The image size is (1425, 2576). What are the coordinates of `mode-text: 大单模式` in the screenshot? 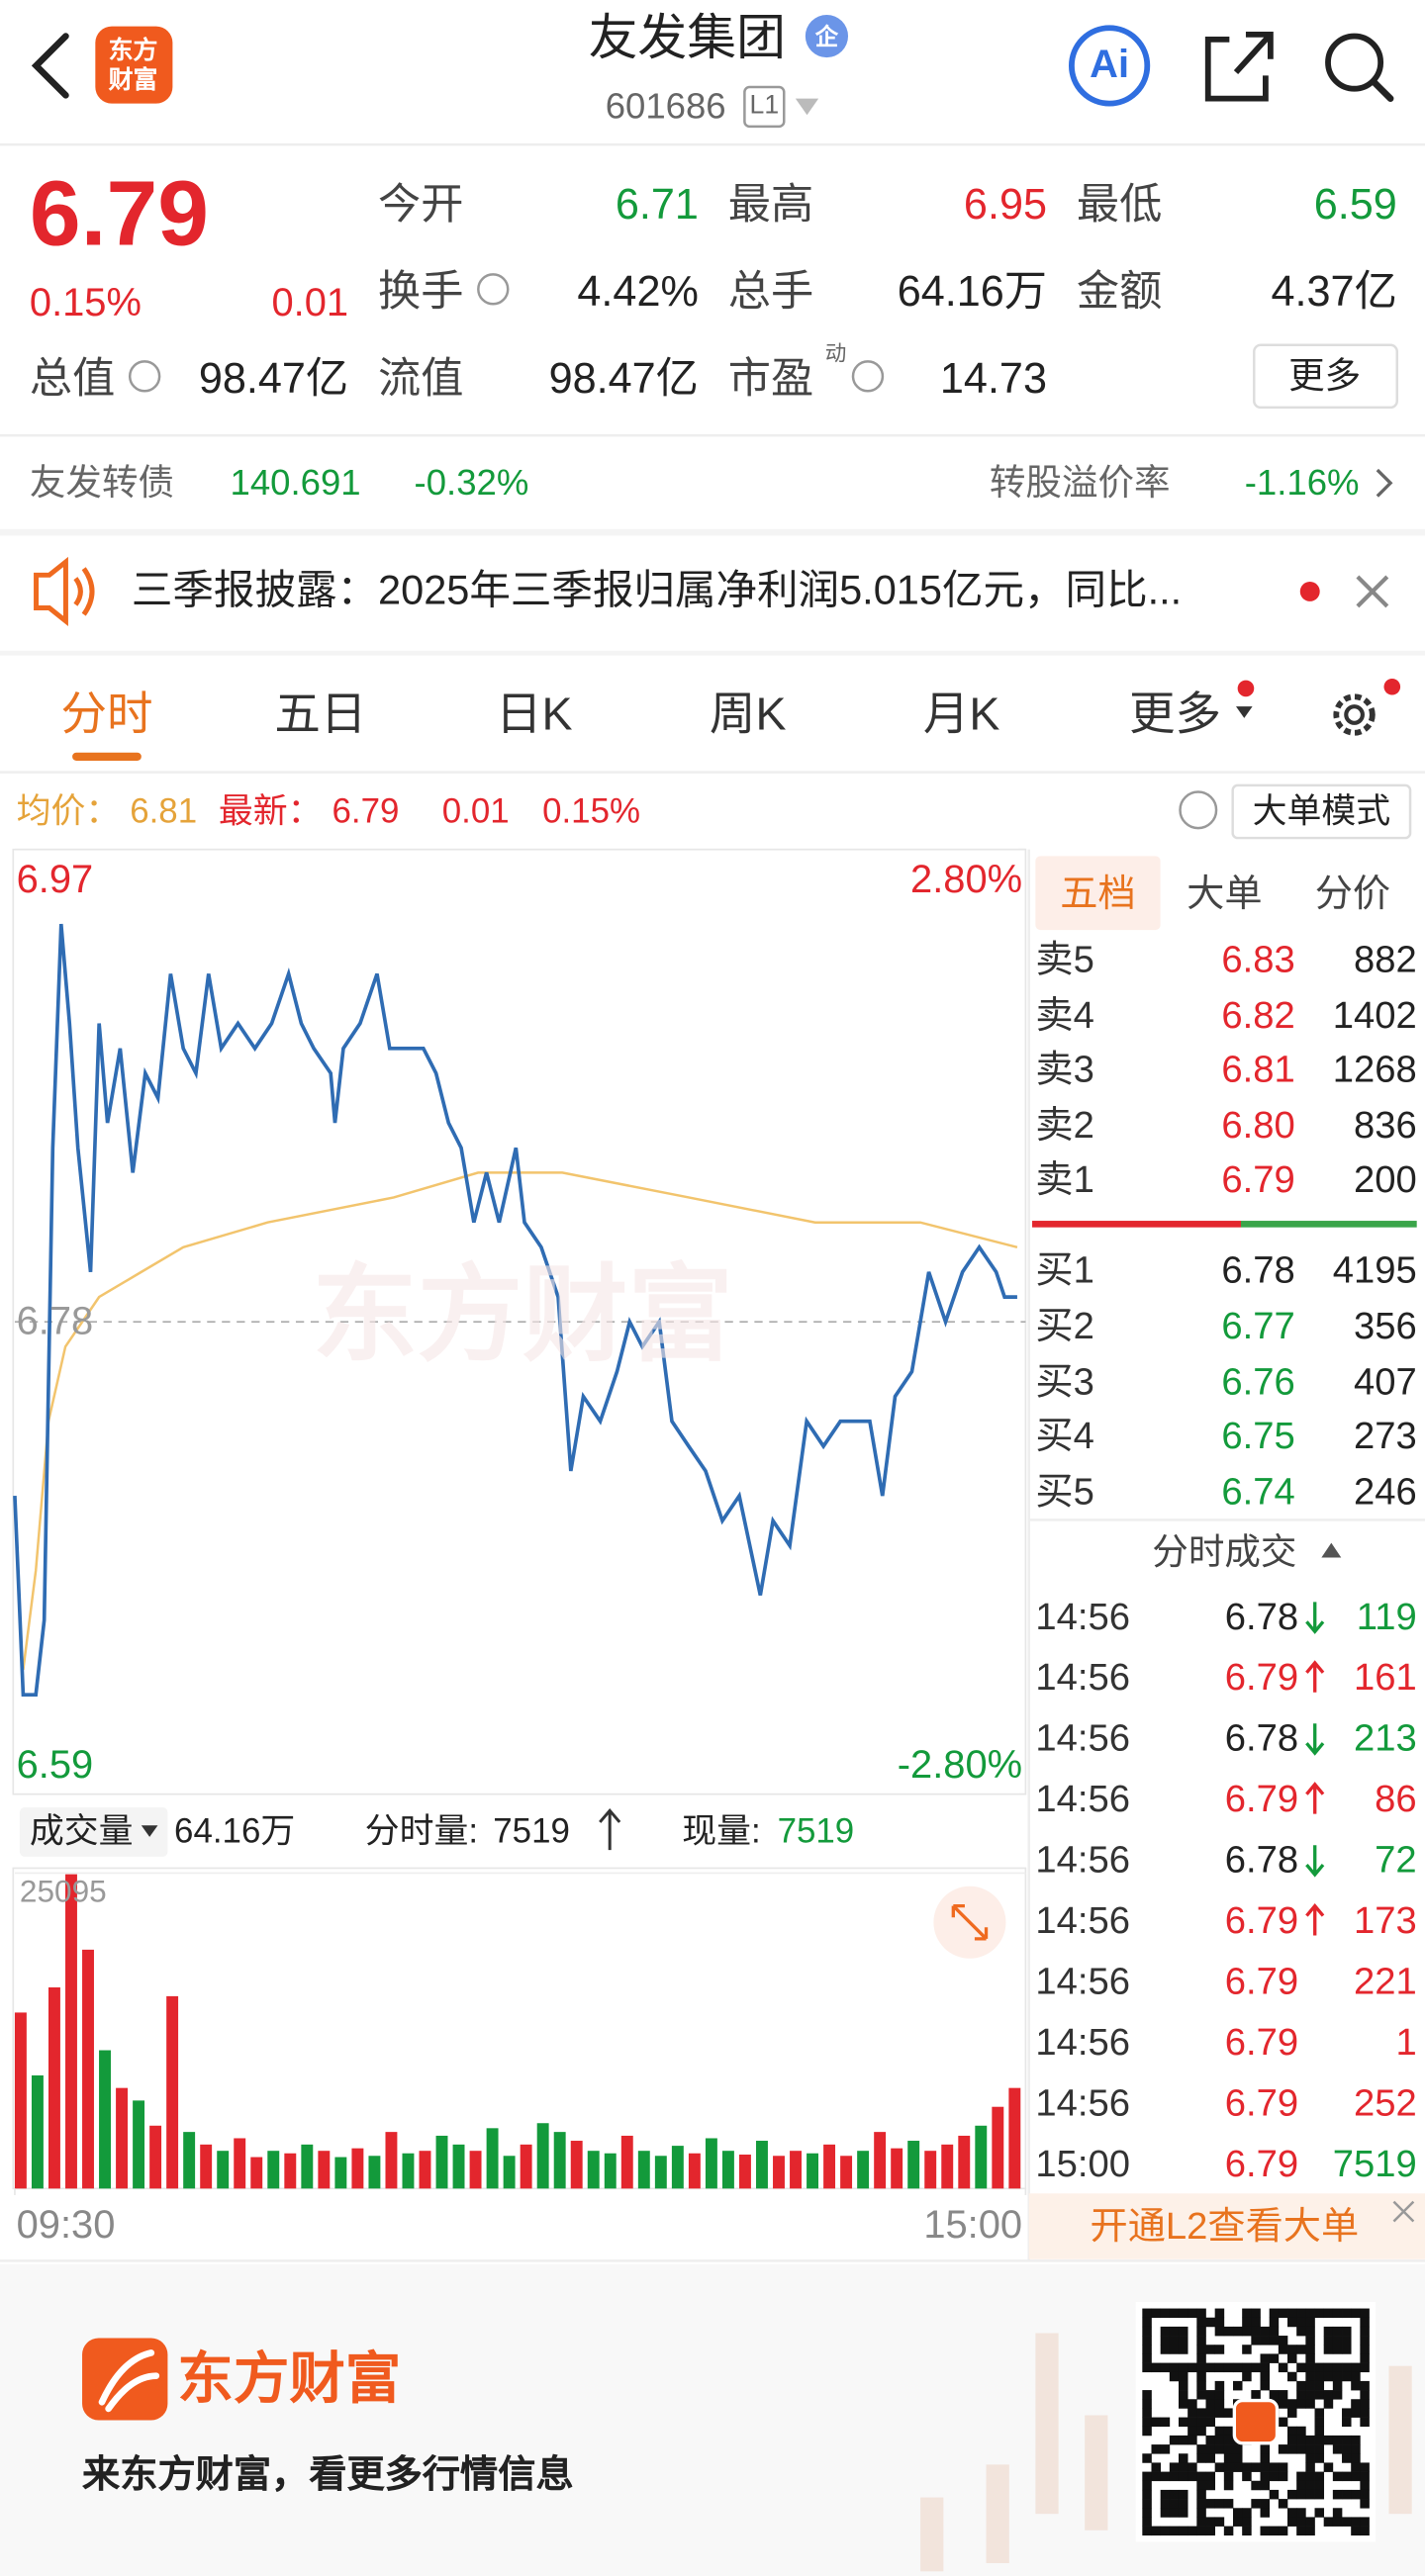 It's located at (1321, 812).